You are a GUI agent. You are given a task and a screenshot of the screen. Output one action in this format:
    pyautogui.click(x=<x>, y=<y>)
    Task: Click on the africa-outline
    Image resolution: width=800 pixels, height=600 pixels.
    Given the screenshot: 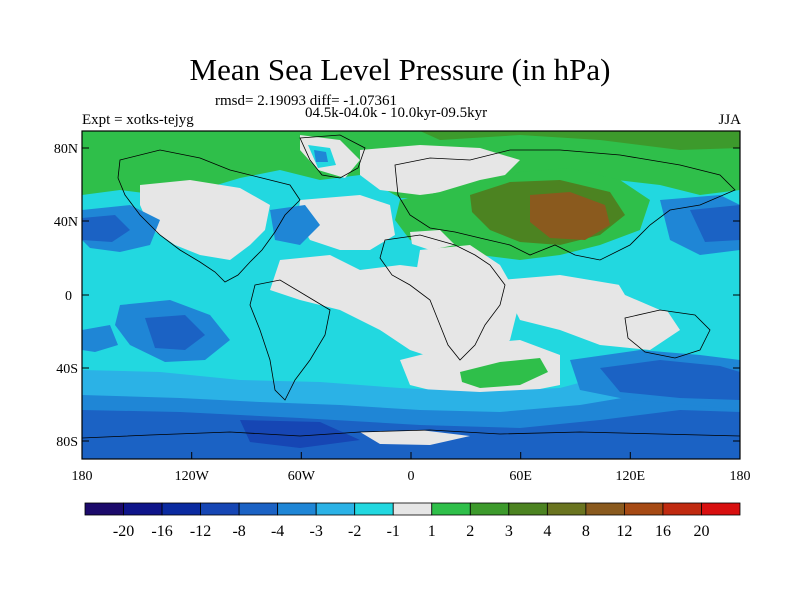 What is the action you would take?
    pyautogui.click(x=442, y=297)
    